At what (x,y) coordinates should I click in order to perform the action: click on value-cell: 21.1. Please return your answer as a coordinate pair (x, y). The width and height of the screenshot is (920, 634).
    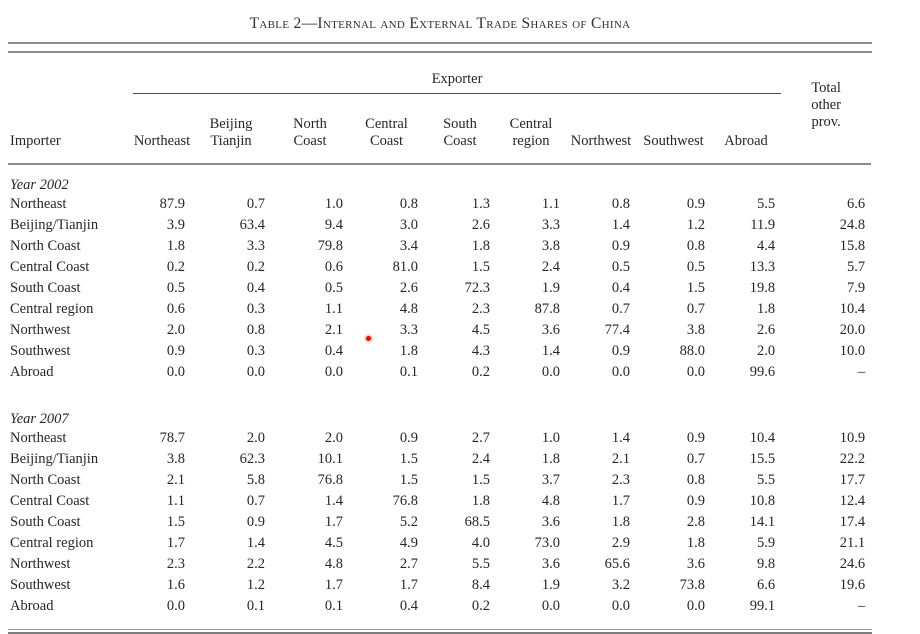
    Looking at the image, I should click on (852, 543).